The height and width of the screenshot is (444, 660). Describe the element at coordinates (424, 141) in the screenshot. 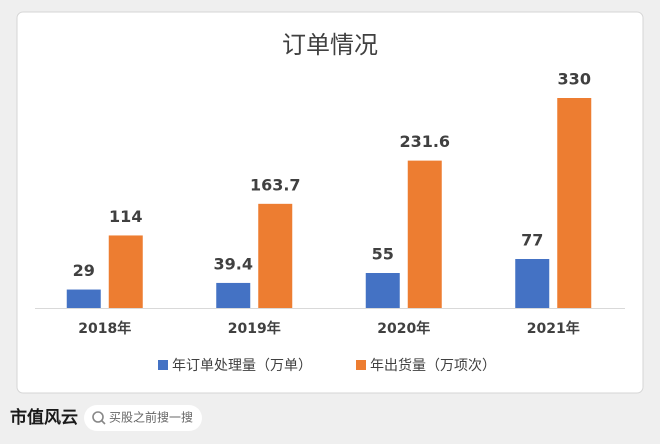

I see `data-label: 231.6` at that location.